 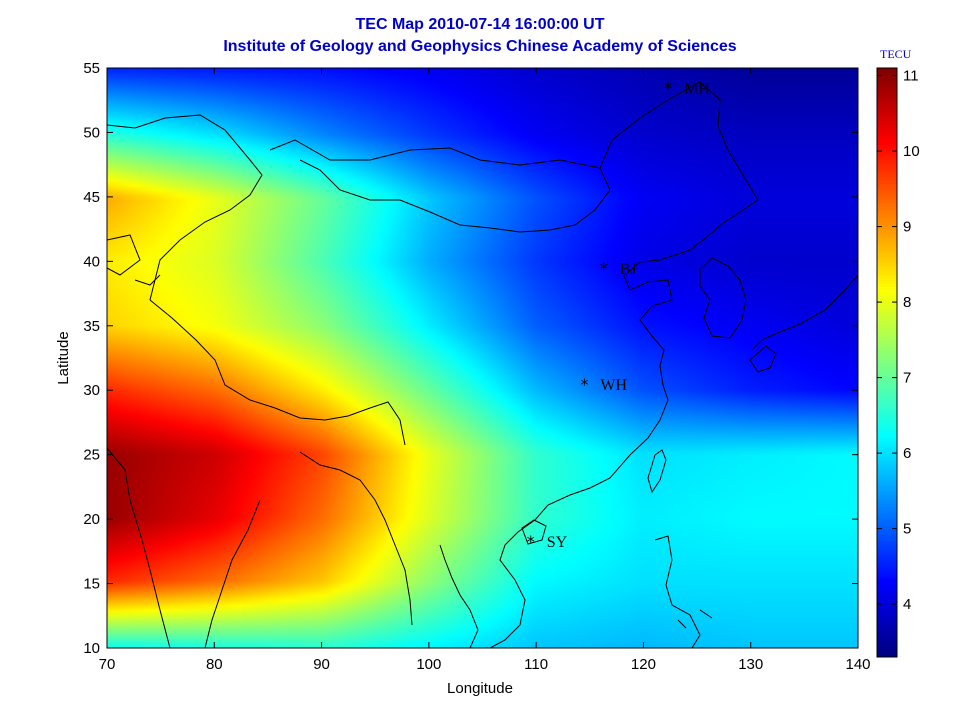 What do you see at coordinates (896, 54) in the screenshot?
I see `colorbar-unit-label: TECU` at bounding box center [896, 54].